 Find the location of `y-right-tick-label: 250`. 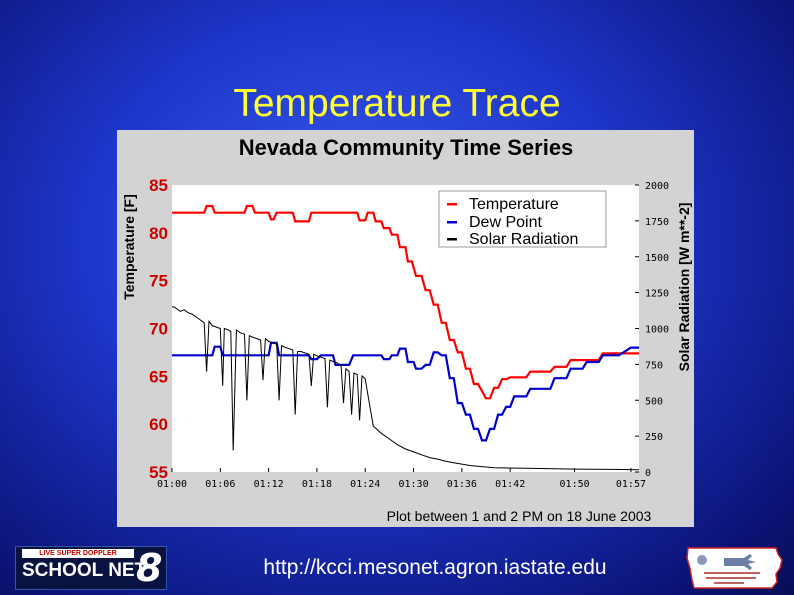

y-right-tick-label: 250 is located at coordinates (654, 437).